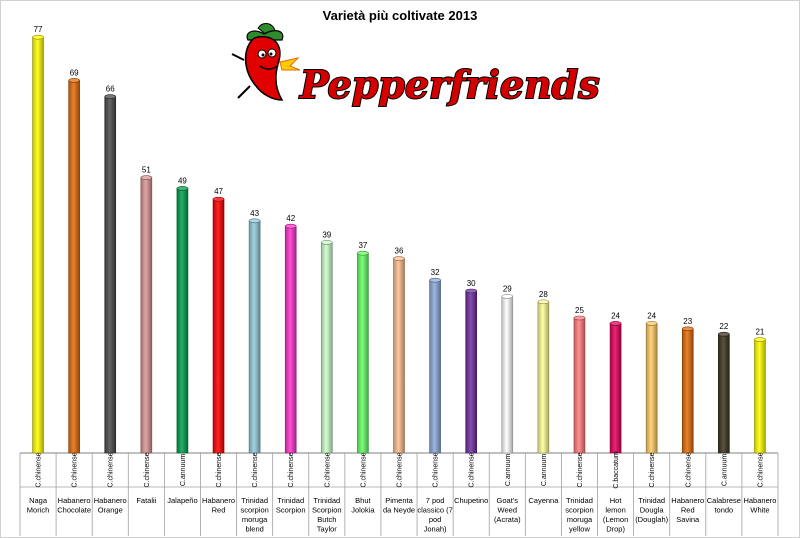 The width and height of the screenshot is (800, 538). What do you see at coordinates (471, 500) in the screenshot?
I see `tick-label: Chupetino` at bounding box center [471, 500].